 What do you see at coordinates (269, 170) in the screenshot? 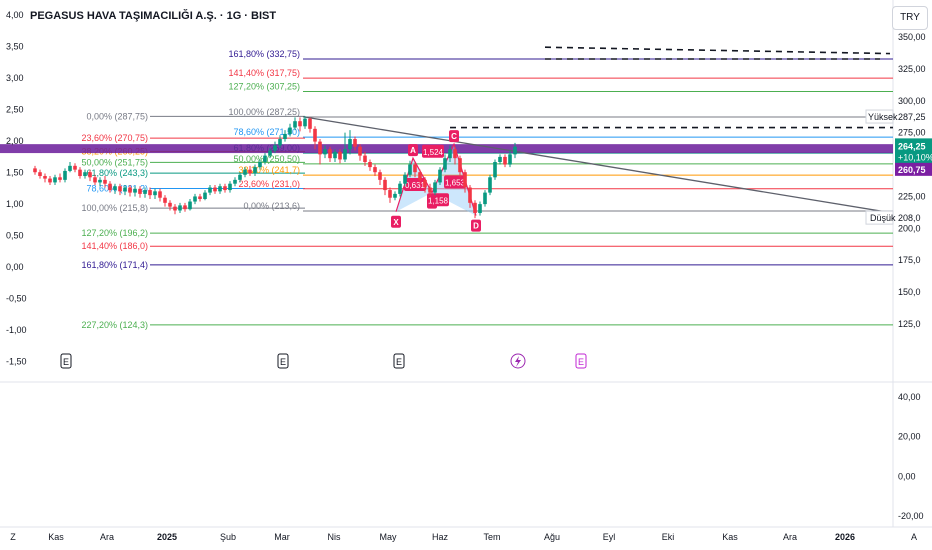
I see `fib-right-label: 38,20% (241,7)` at bounding box center [269, 170].